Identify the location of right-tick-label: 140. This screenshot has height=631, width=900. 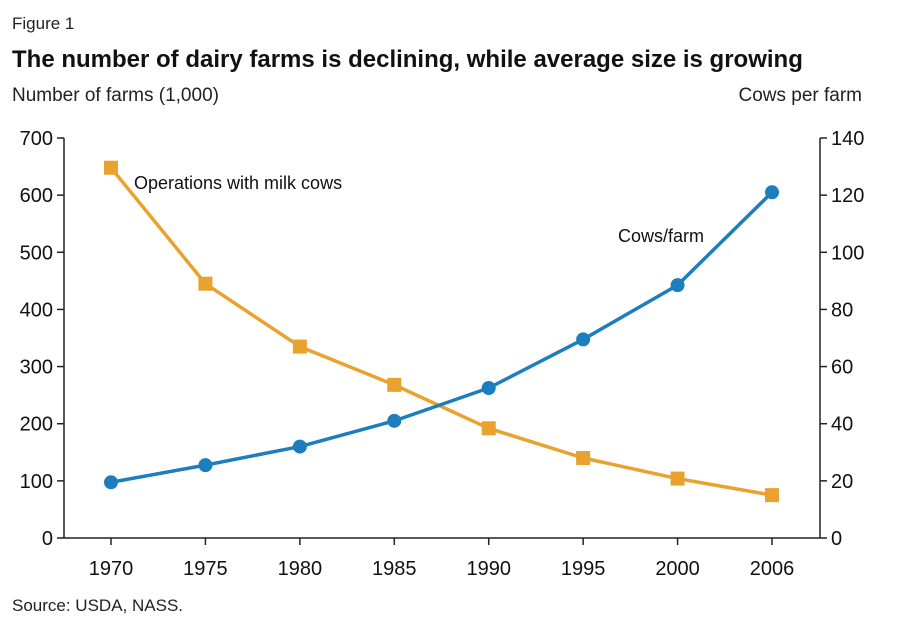
(847, 139).